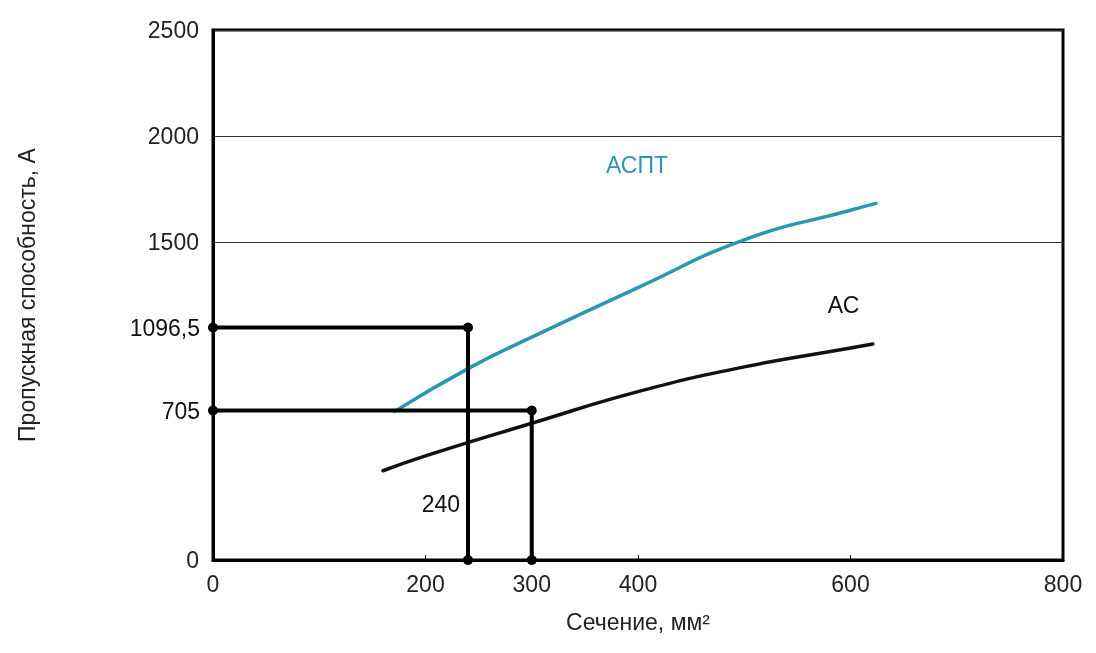 The height and width of the screenshot is (653, 1096). I want to click on y-tick-label: 2000, so click(173, 136).